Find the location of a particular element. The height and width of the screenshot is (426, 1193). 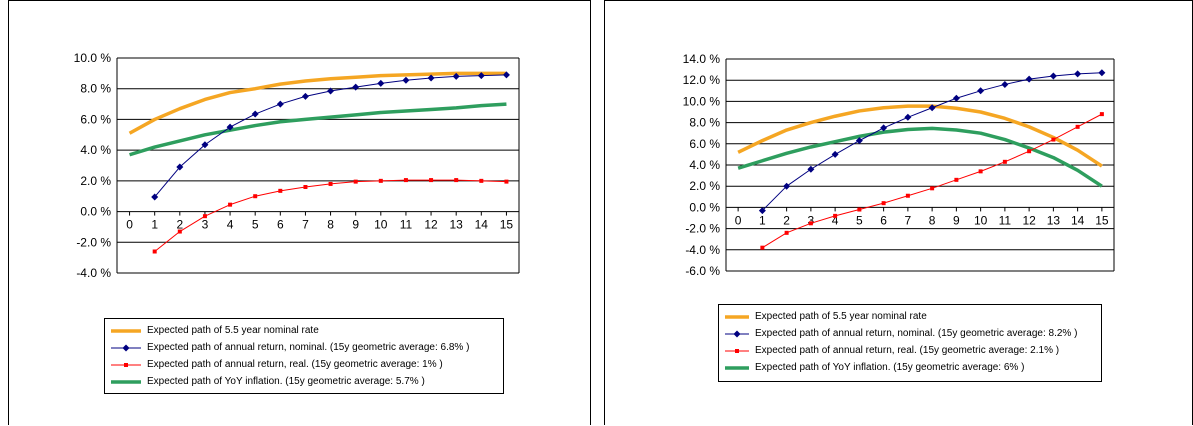

x-tick-label: 4 is located at coordinates (230, 225).